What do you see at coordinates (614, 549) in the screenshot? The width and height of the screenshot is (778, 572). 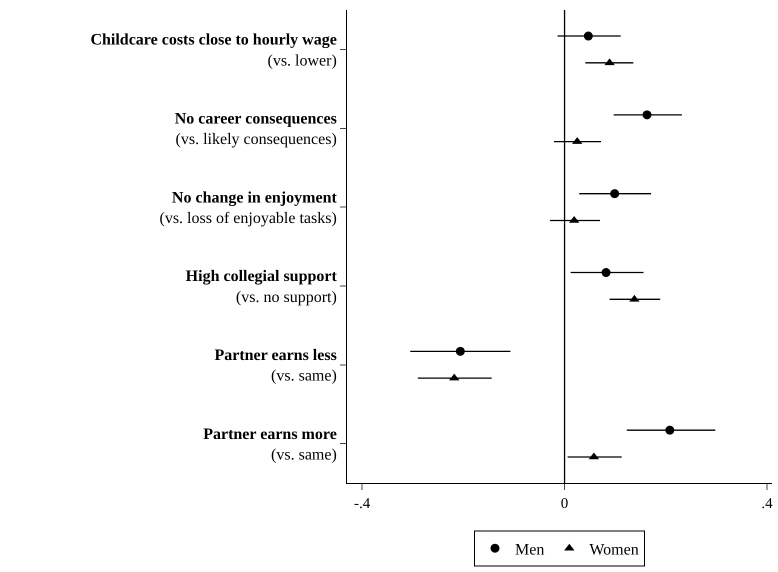 I see `legend-label: Women` at bounding box center [614, 549].